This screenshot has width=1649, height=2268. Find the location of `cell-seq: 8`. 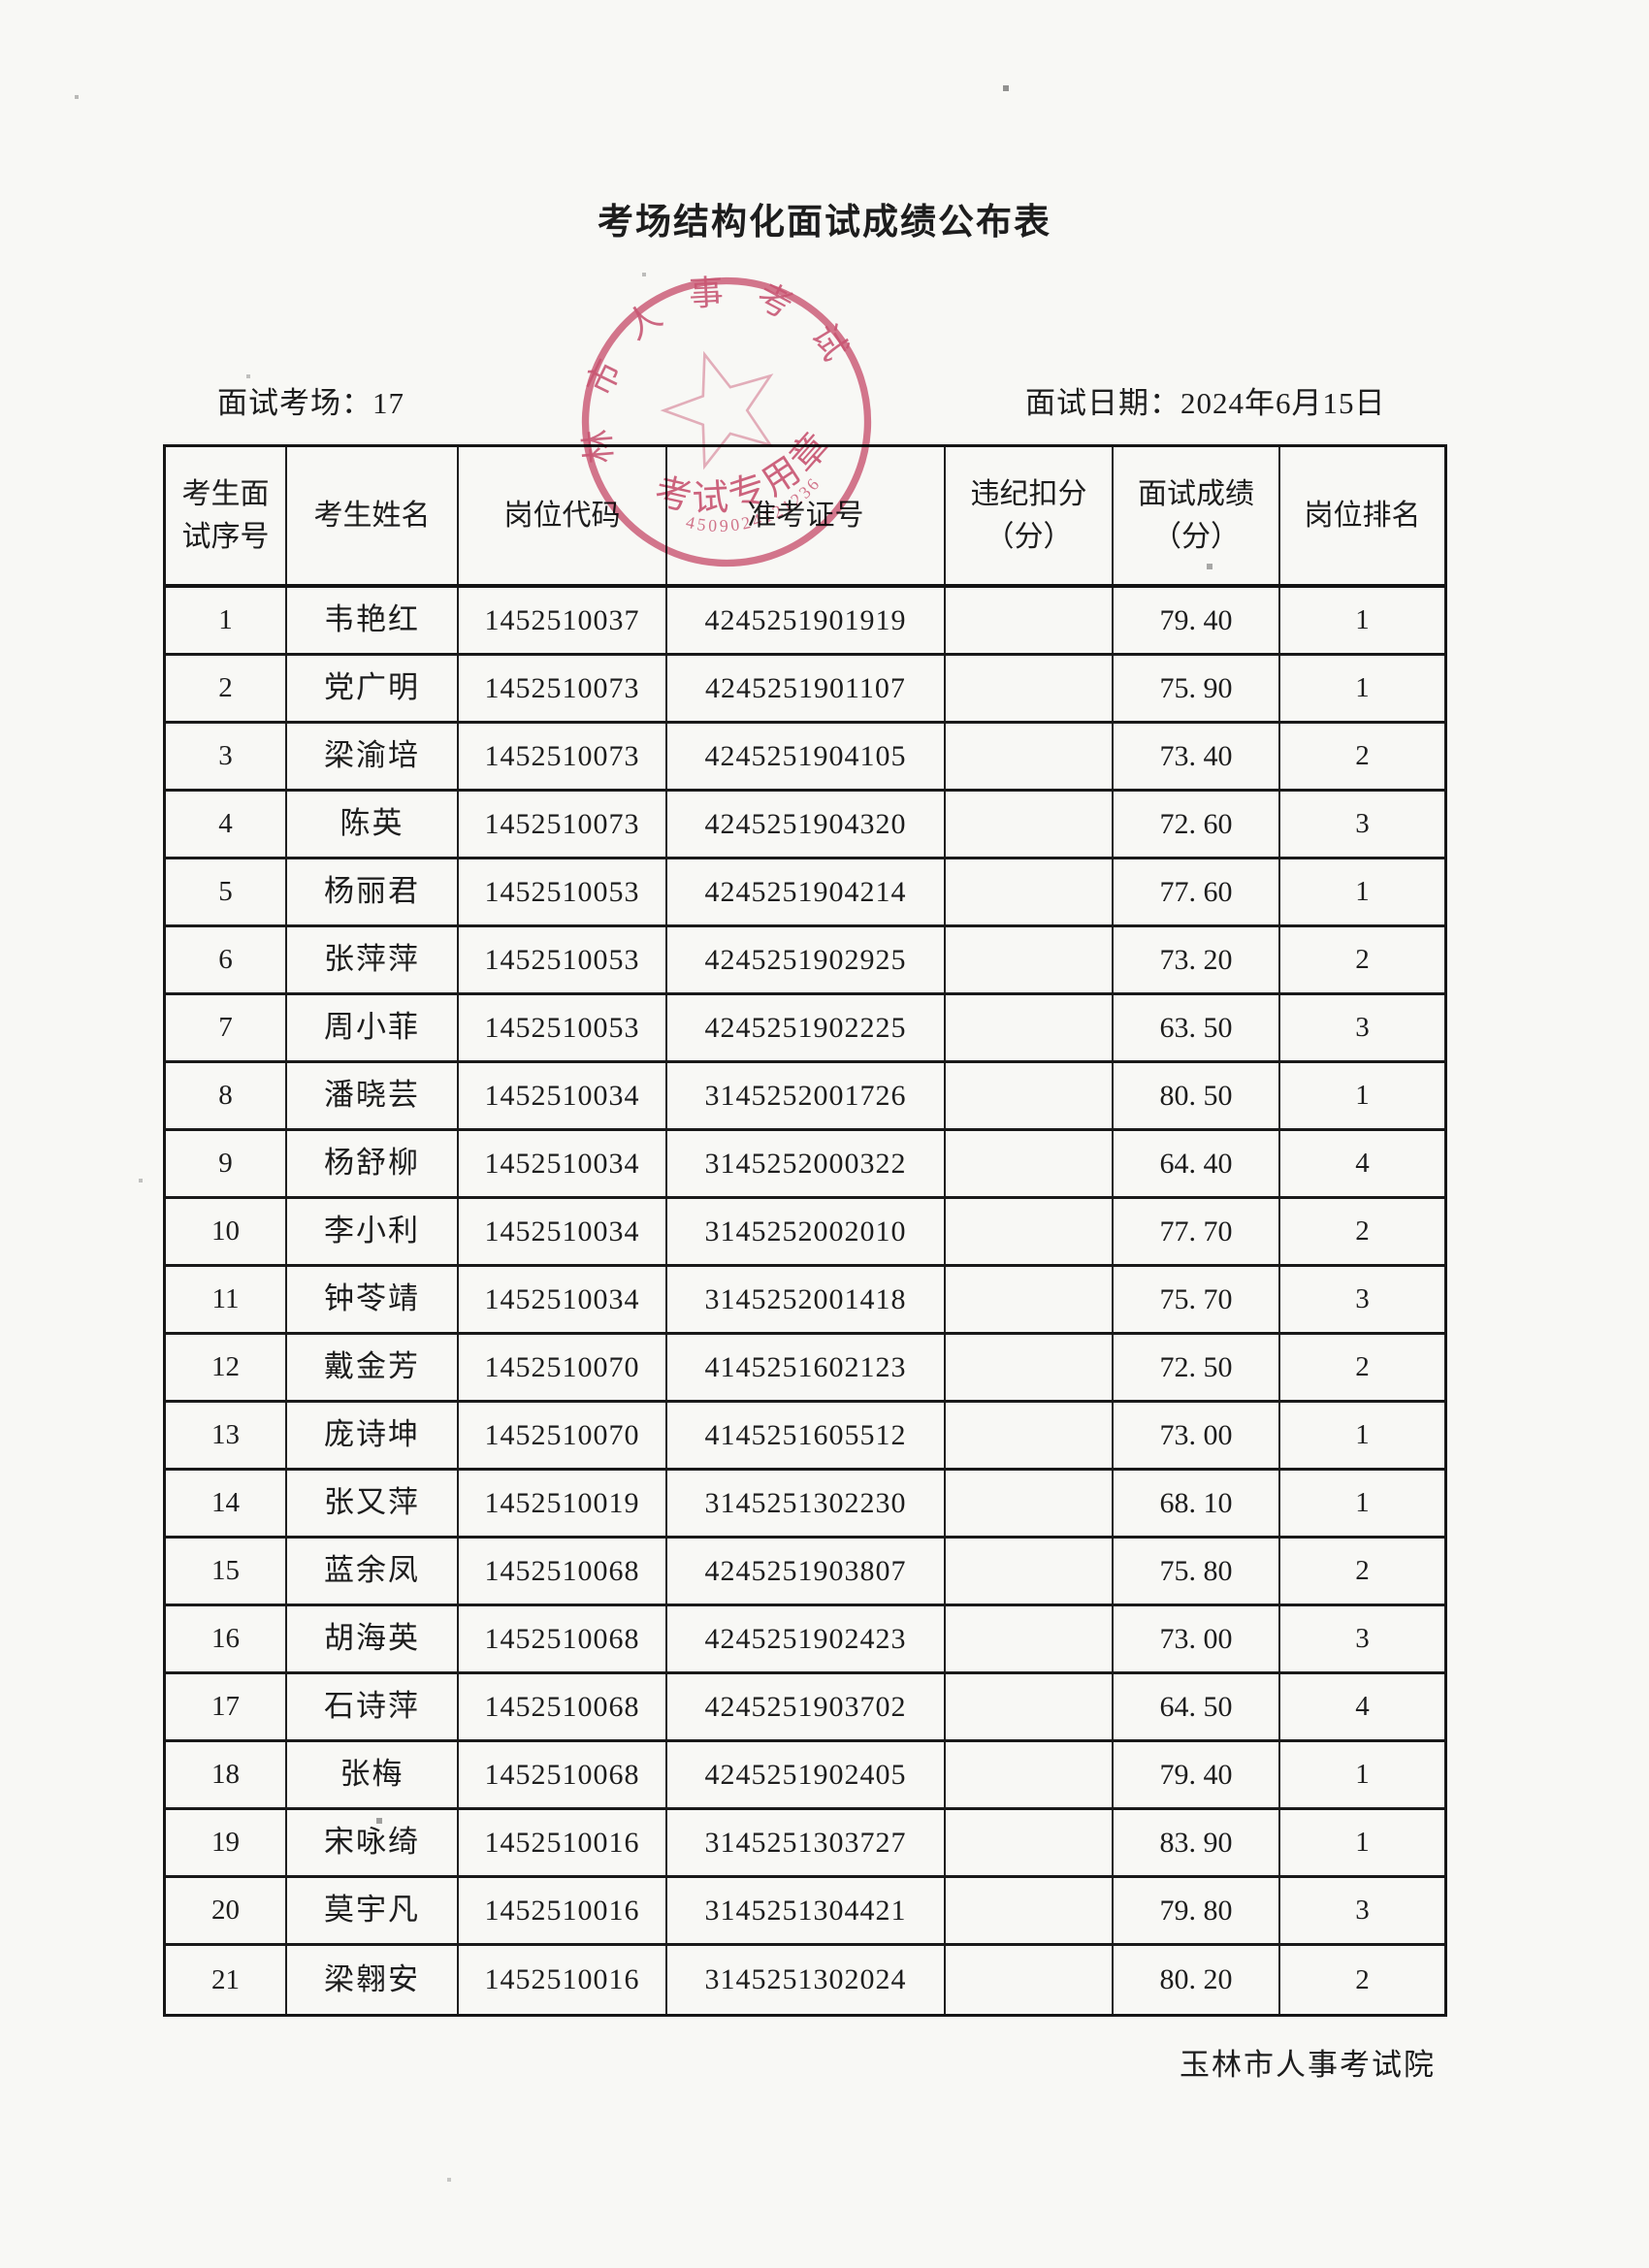

cell-seq: 8 is located at coordinates (226, 1095).